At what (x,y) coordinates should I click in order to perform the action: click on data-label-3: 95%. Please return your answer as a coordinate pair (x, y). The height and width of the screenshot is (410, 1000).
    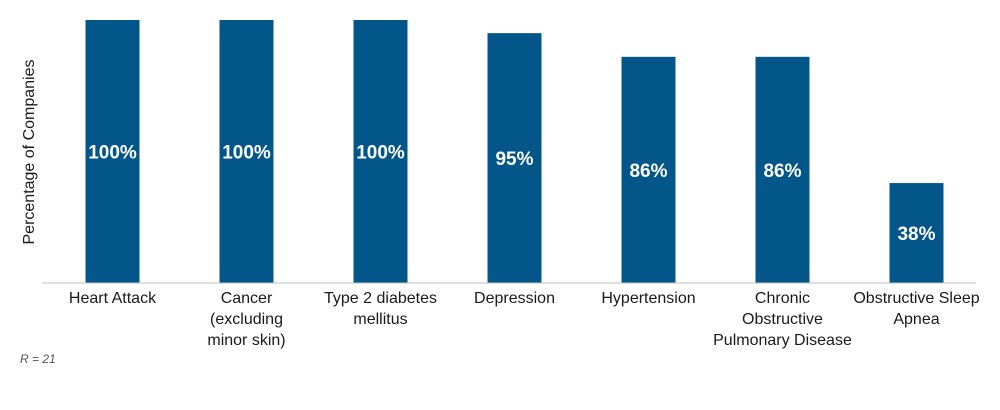
    Looking at the image, I should click on (514, 159).